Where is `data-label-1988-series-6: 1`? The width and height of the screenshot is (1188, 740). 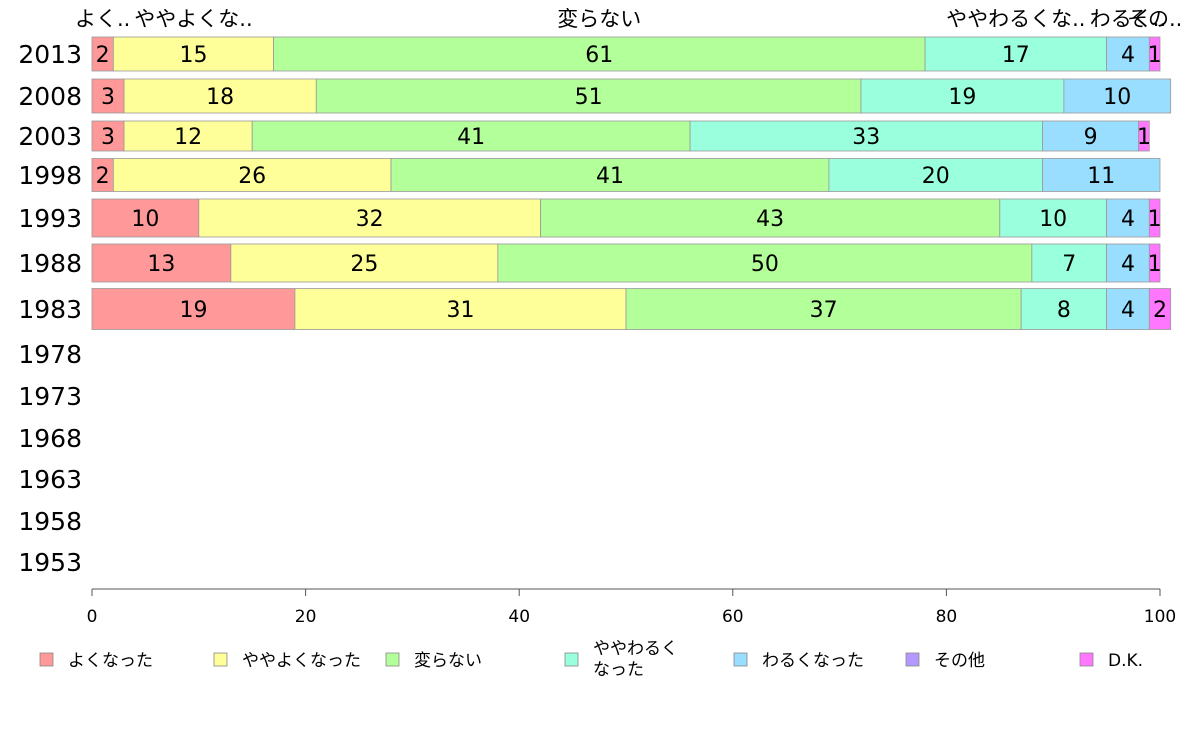
data-label-1988-series-6: 1 is located at coordinates (1155, 264).